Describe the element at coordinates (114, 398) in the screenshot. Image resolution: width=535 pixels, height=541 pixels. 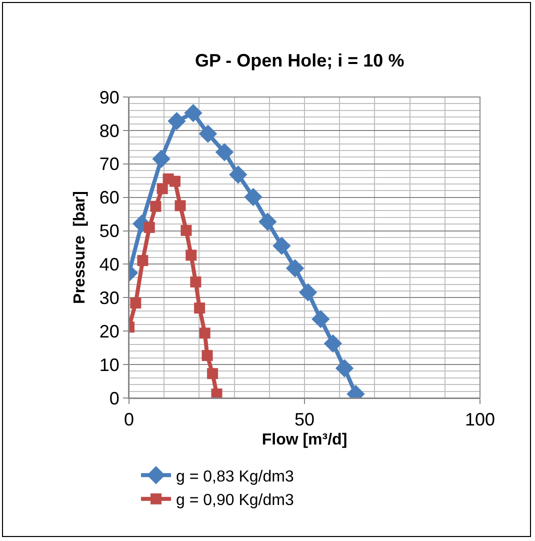
I see `y-tick-label: 0` at that location.